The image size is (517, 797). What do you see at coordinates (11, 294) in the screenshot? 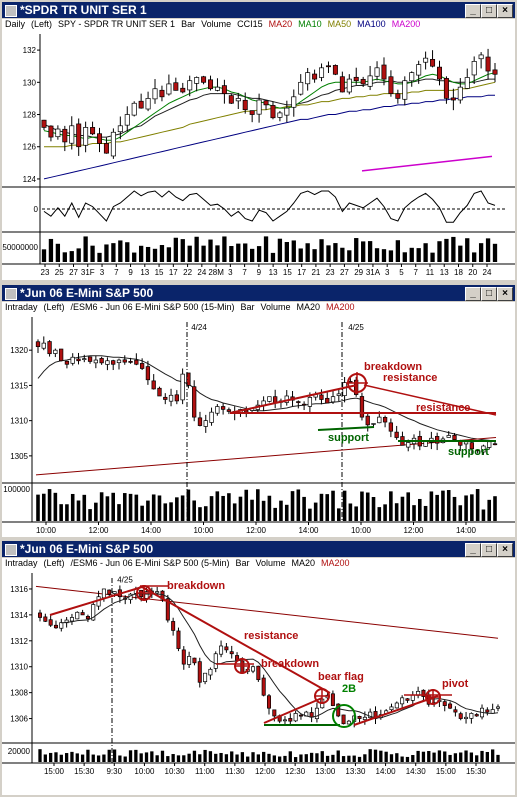
I see `chart-window-icon` at bounding box center [11, 294].